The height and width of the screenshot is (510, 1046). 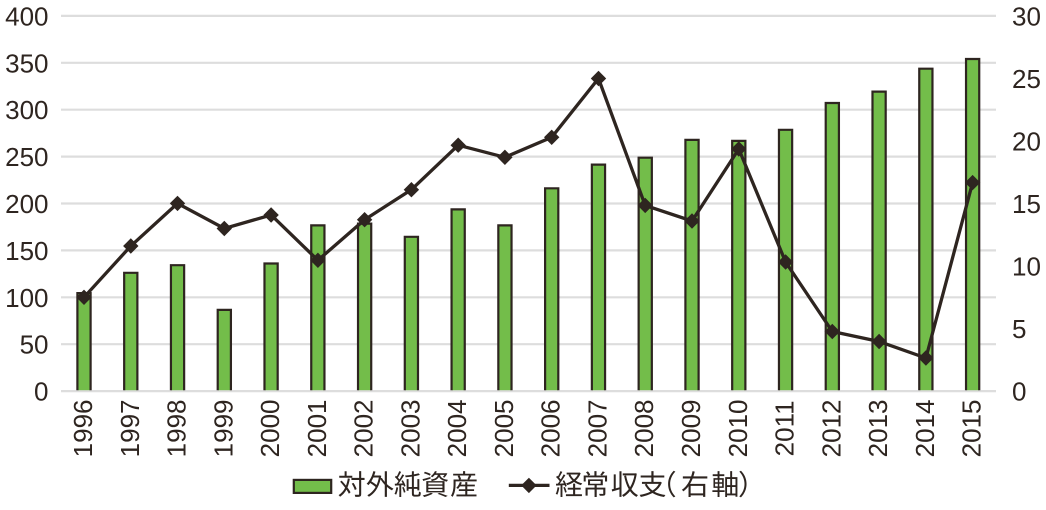 What do you see at coordinates (831, 428) in the screenshot?
I see `svg-text: 2012` at bounding box center [831, 428].